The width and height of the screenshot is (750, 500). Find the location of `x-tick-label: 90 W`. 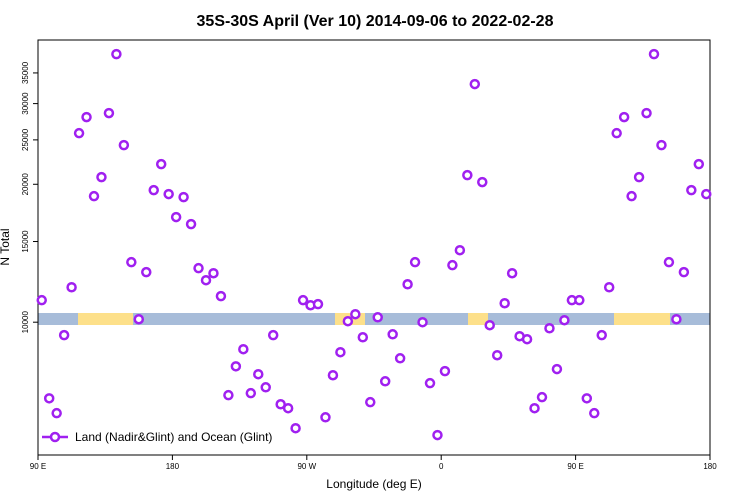

x-tick-label: 90 W is located at coordinates (306, 466).